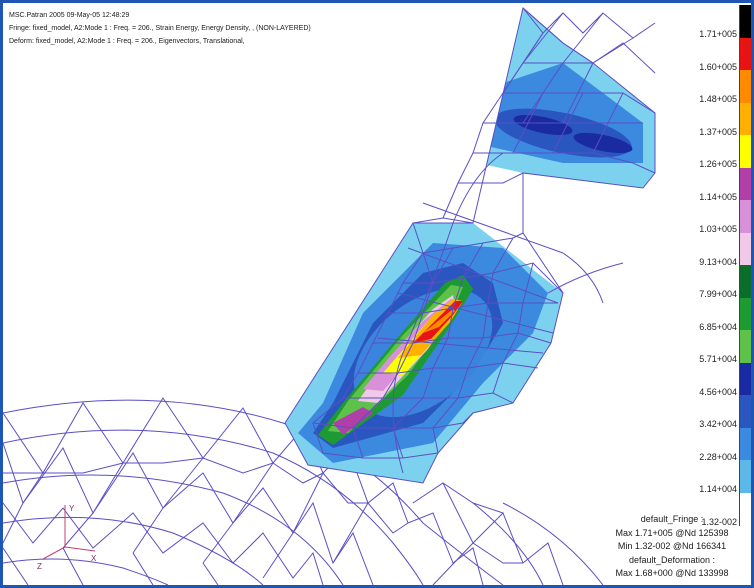 The height and width of the screenshot is (588, 754). What do you see at coordinates (718, 456) in the screenshot?
I see `legend-label: 2.28+004` at bounding box center [718, 456].